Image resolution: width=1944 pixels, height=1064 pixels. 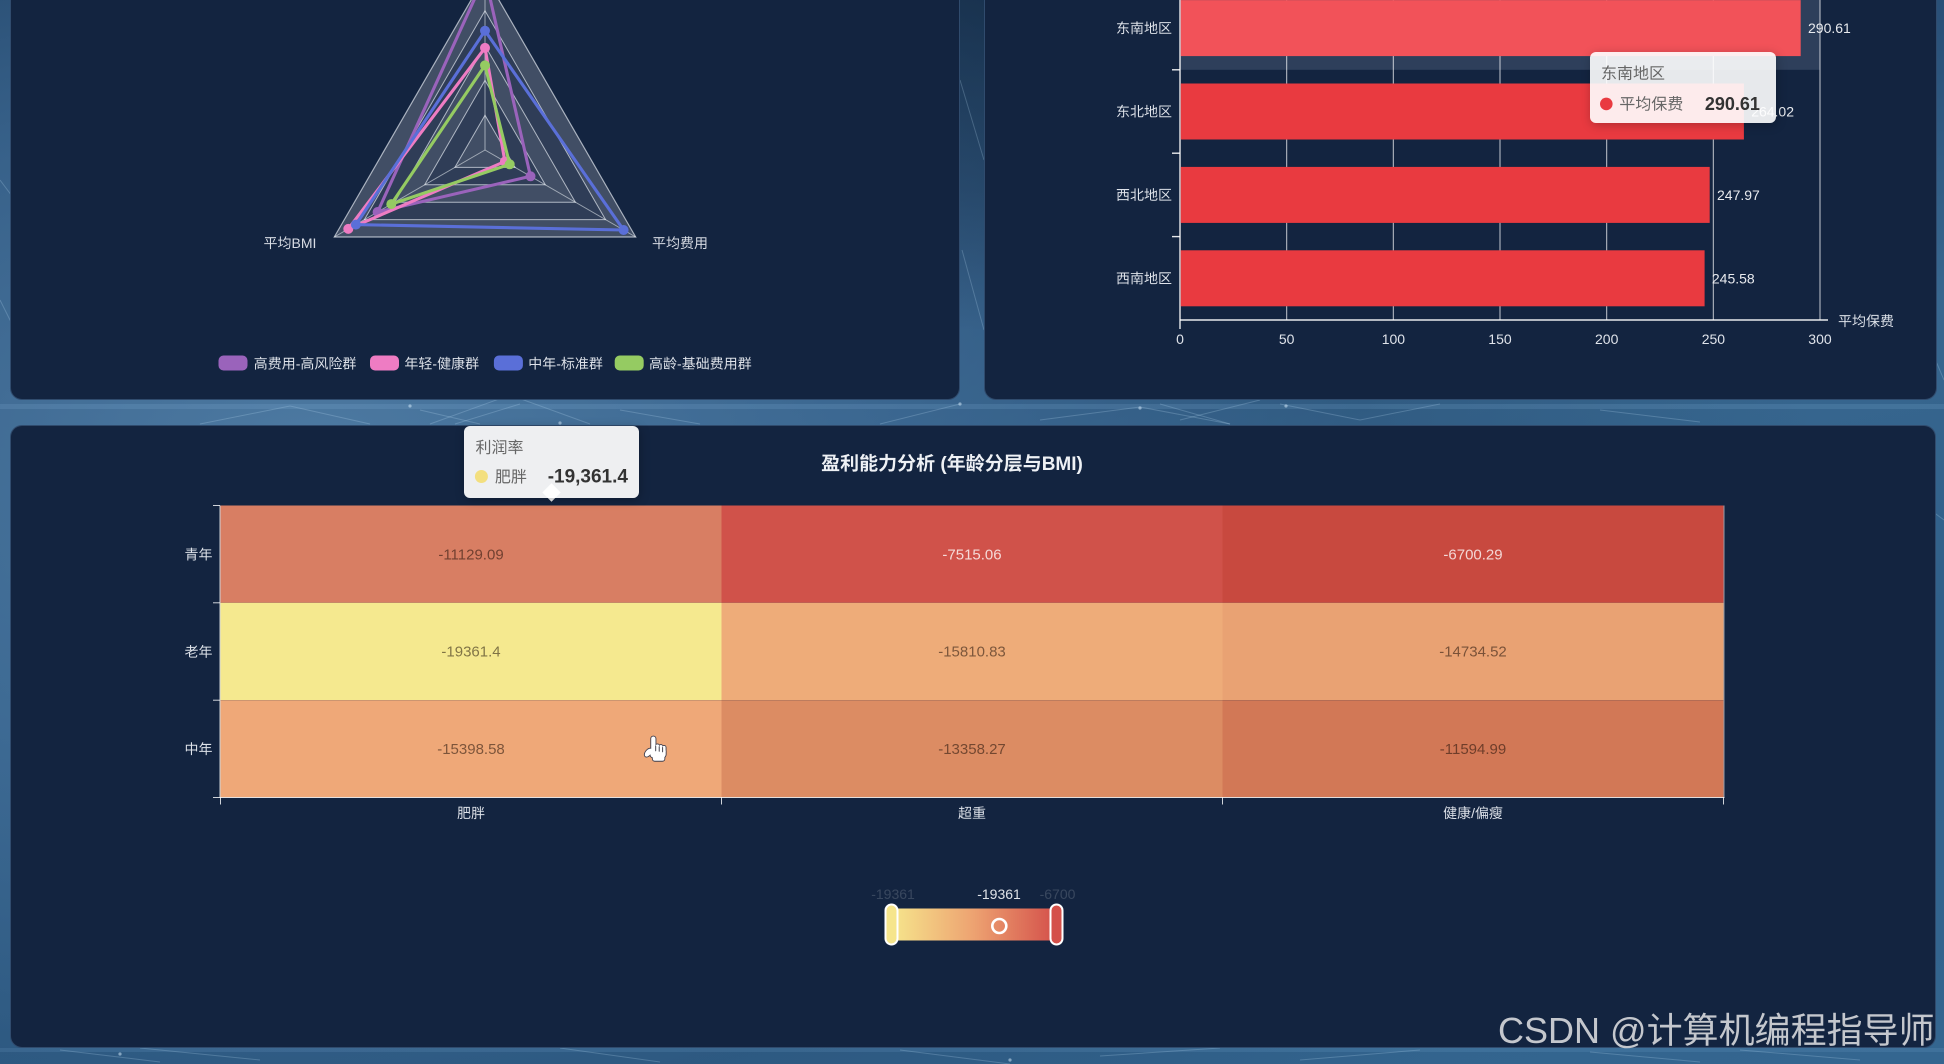 I want to click on svg-text: BMI, so click(x=304, y=243).